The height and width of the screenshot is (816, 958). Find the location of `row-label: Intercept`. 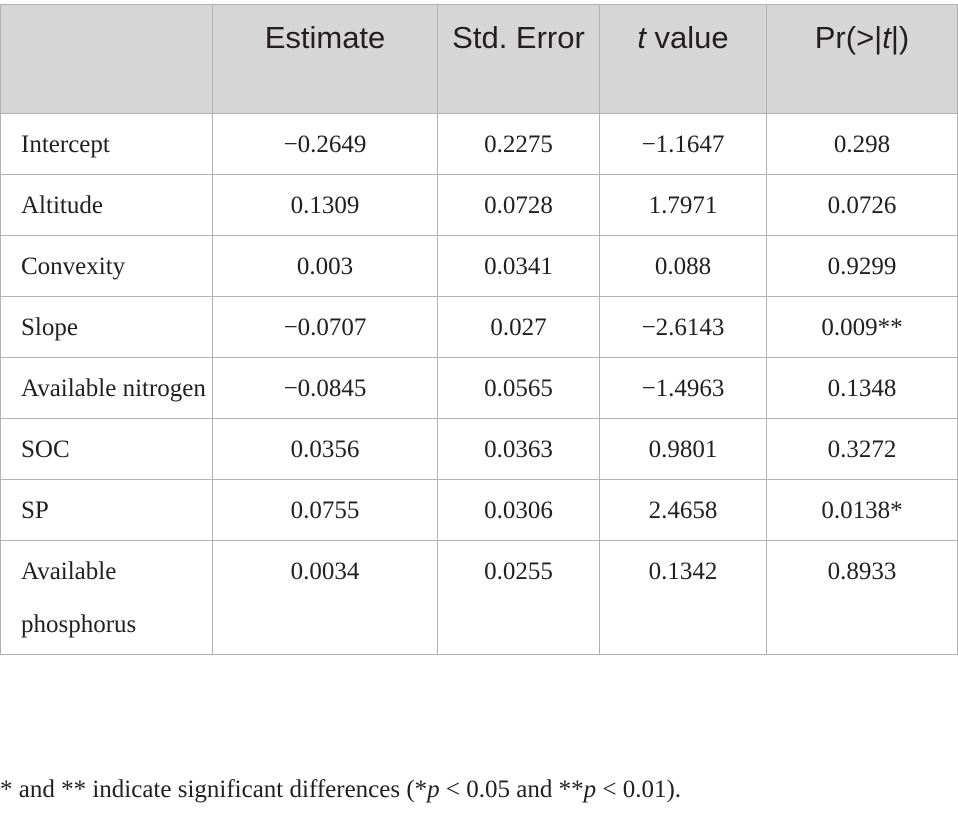

row-label: Intercept is located at coordinates (106, 144).